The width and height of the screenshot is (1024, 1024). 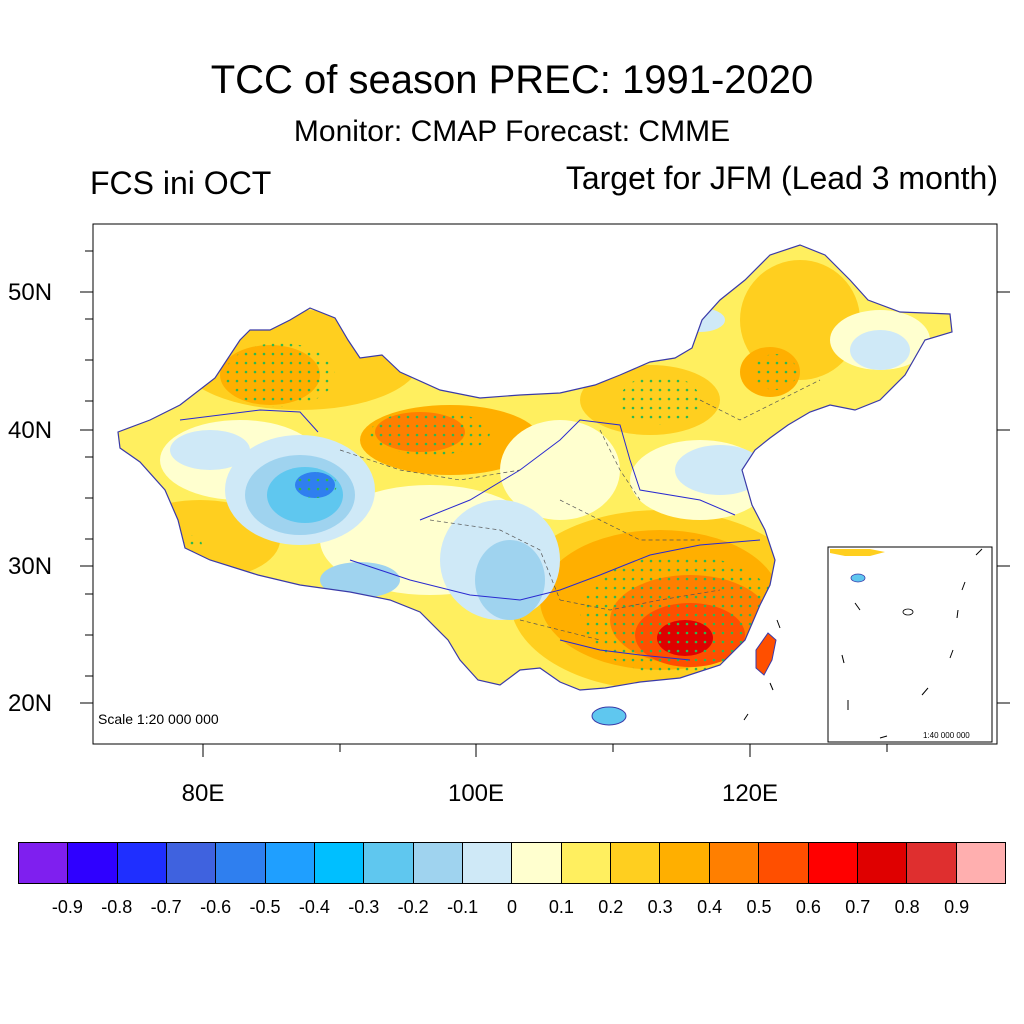 I want to click on lat-label-30n: 30N, so click(x=30, y=566).